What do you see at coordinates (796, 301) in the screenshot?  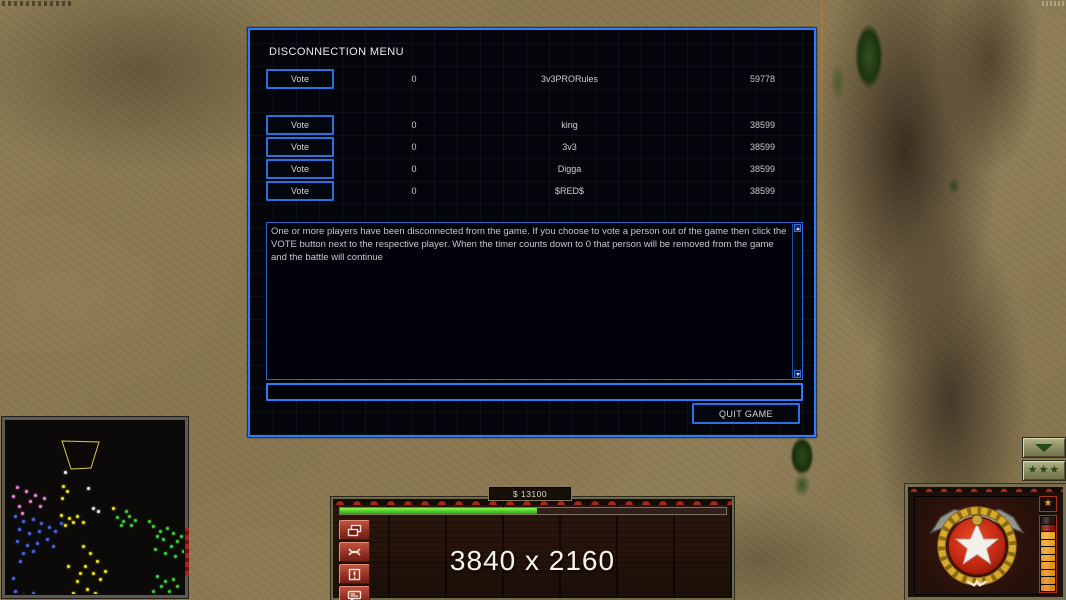 I see `scrollbar` at bounding box center [796, 301].